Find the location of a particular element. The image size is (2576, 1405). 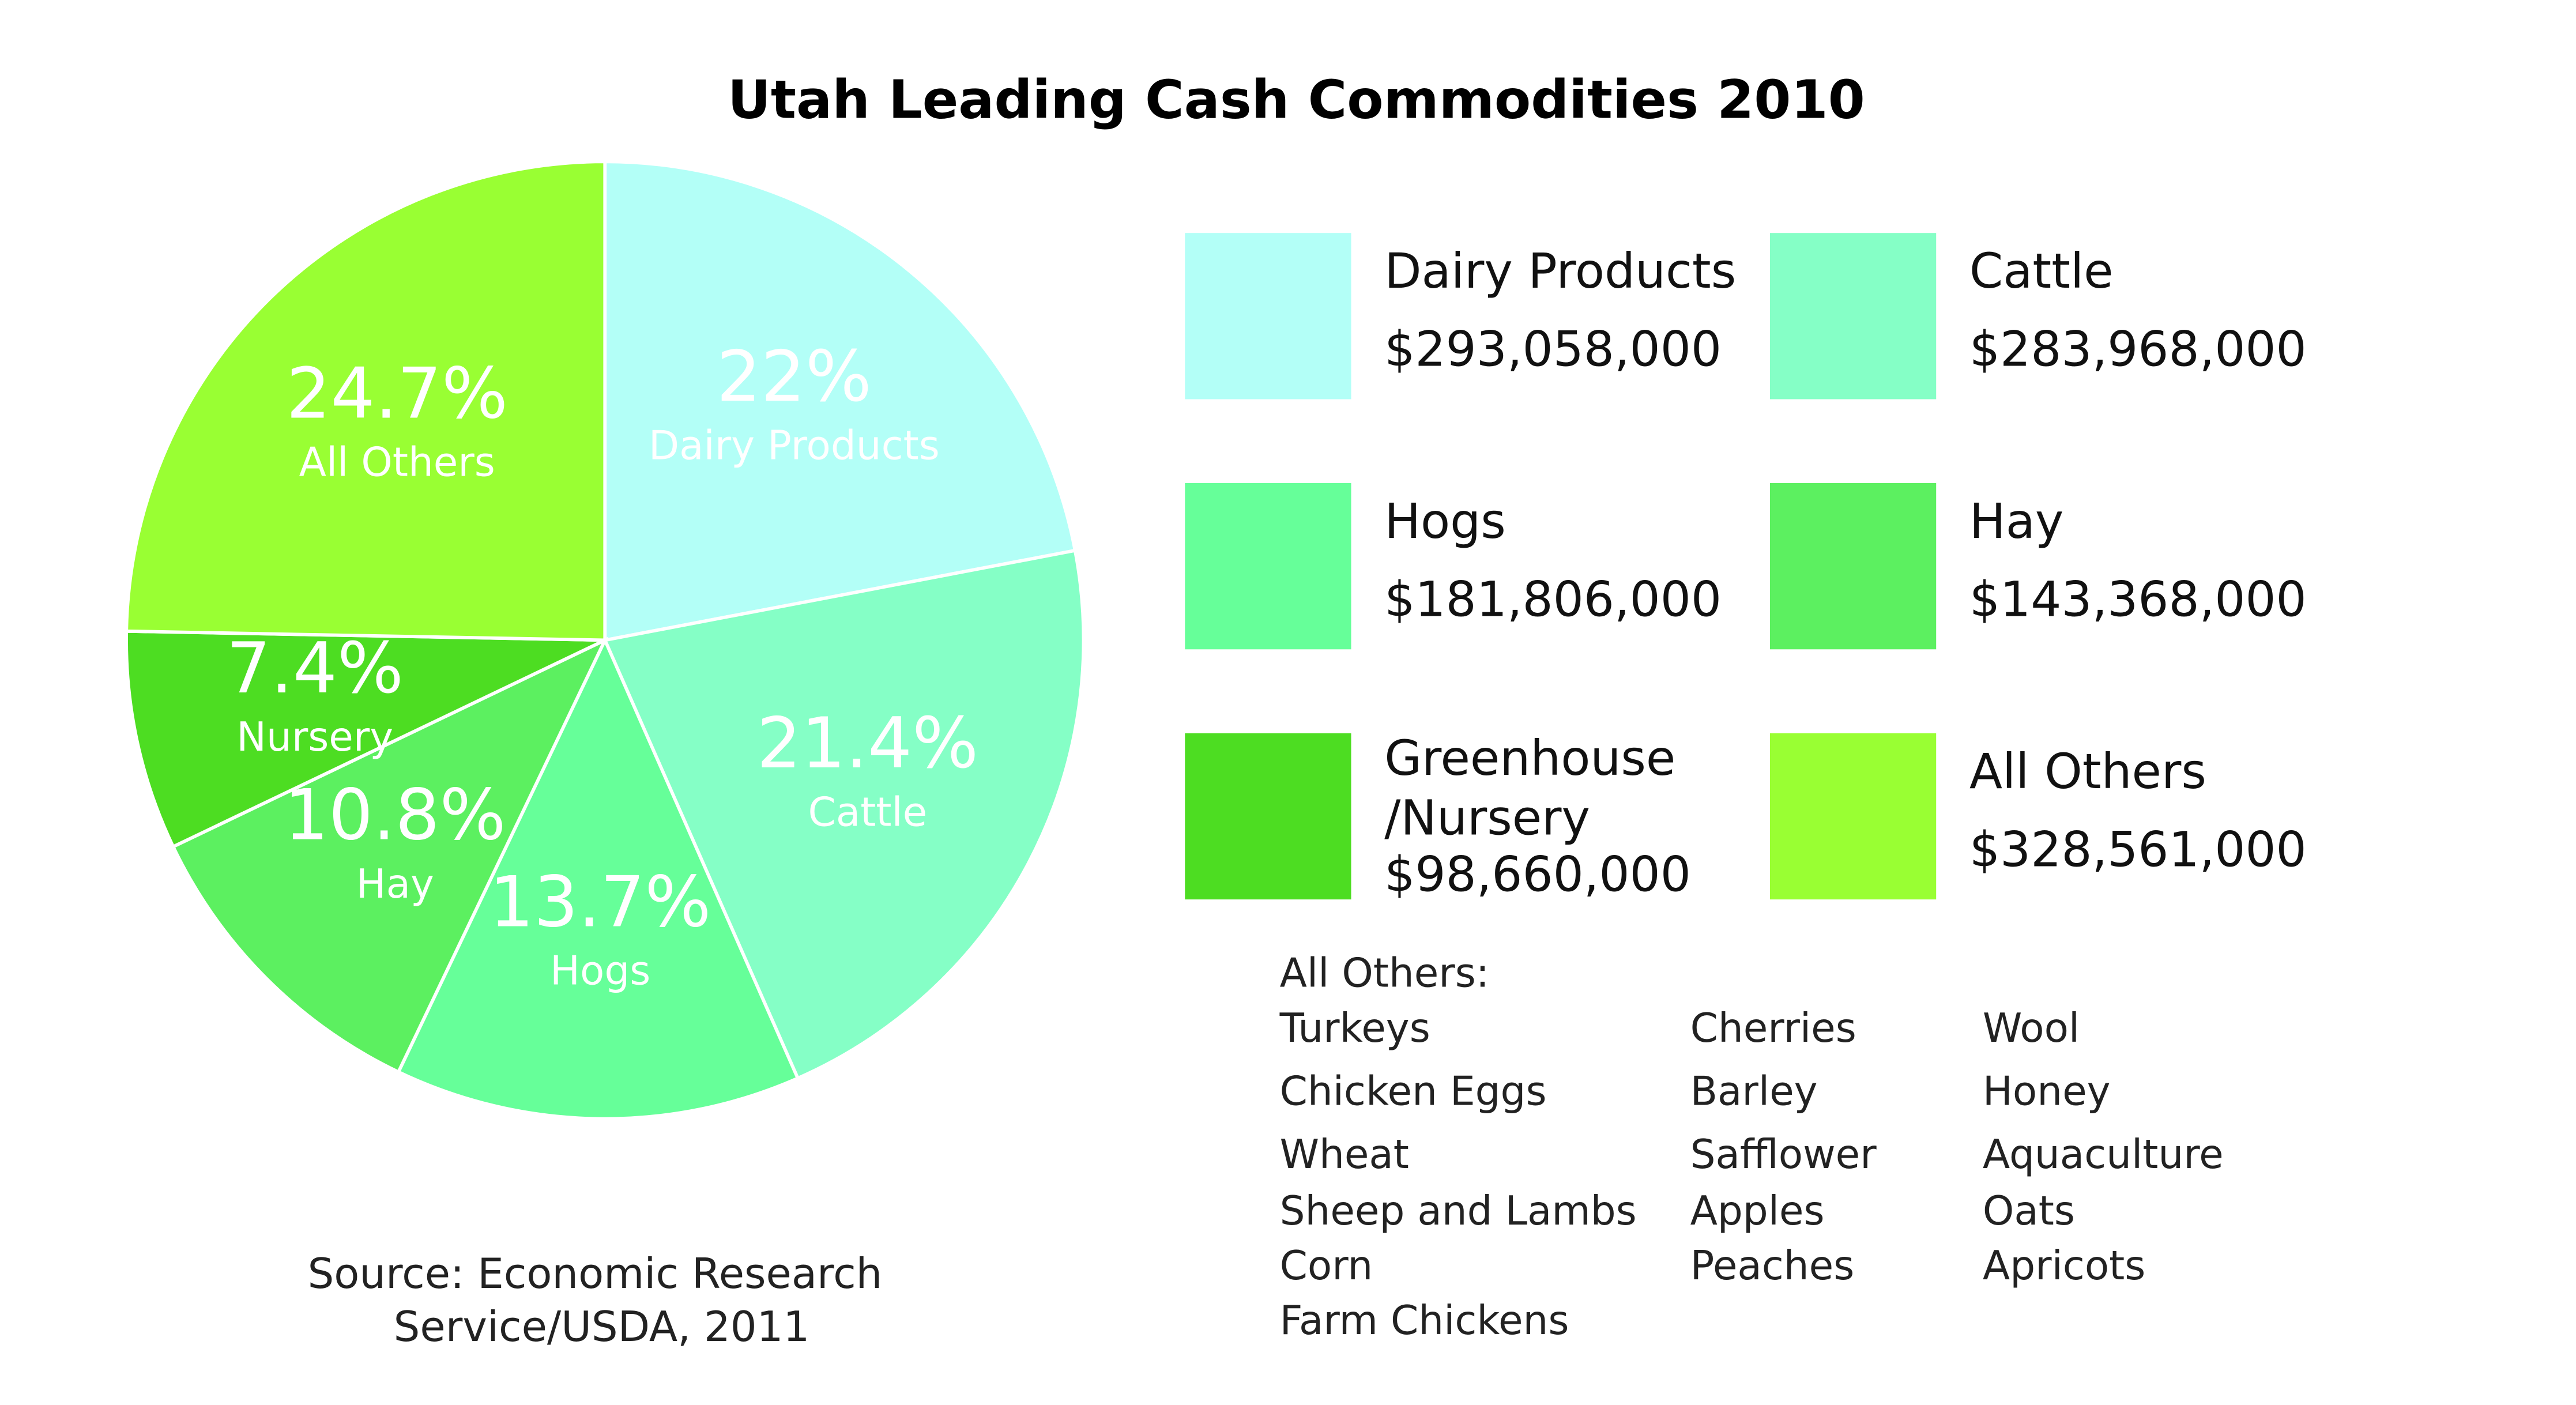

others-item: Wheat is located at coordinates (1344, 1155).